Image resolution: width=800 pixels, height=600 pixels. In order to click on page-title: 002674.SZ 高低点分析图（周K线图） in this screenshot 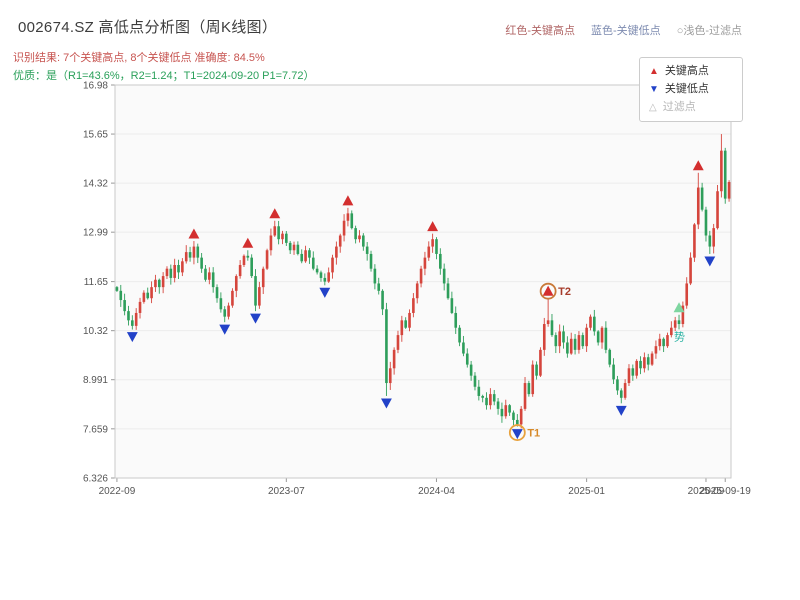, I will do `click(148, 27)`.